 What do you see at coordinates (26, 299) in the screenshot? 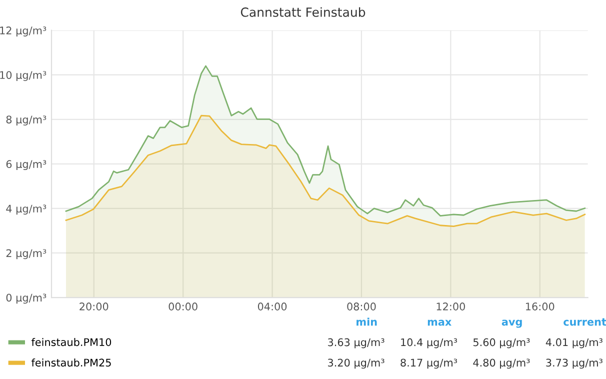
I see `y-tick-label: 0 µg/m³` at bounding box center [26, 299].